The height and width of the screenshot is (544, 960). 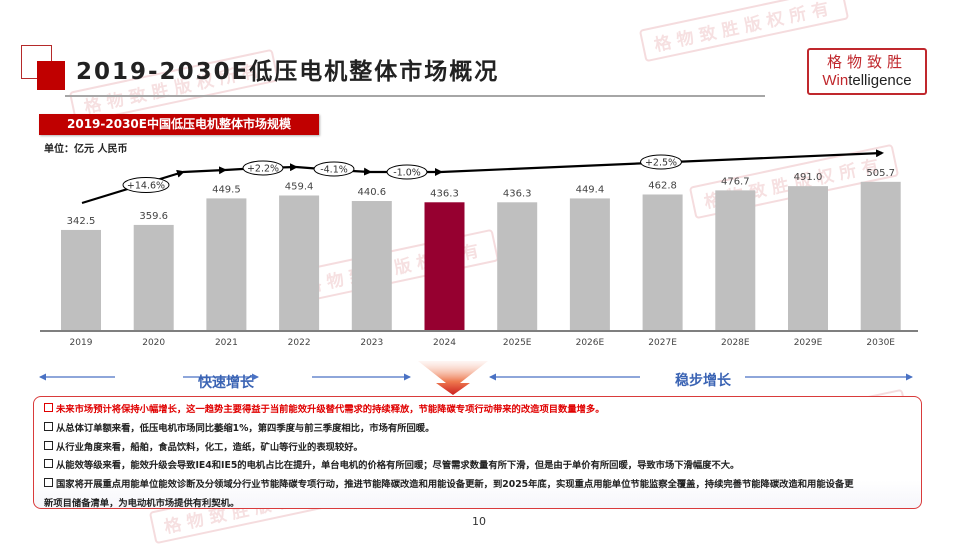 I want to click on note-item: 新项目储备清单，为电动机市场提供有利契机。, so click(x=479, y=504).